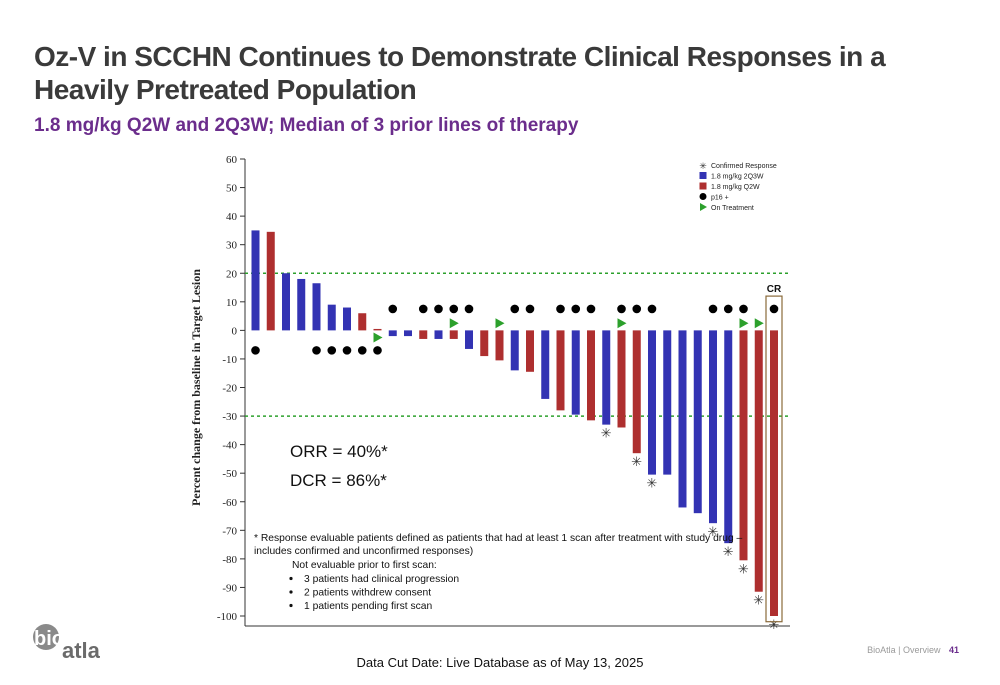  Describe the element at coordinates (49, 639) in the screenshot. I see `logo-text-bio: bio` at that location.